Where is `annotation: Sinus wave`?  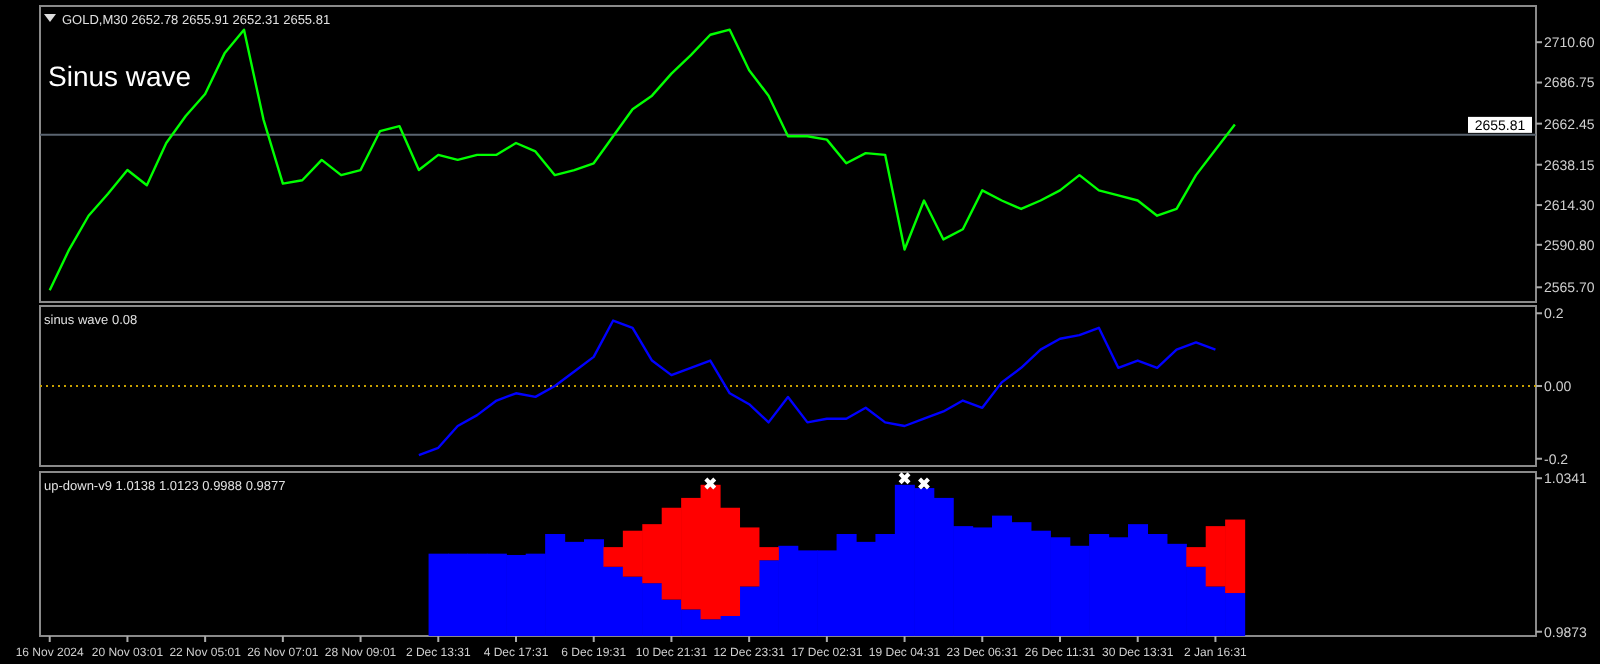 annotation: Sinus wave is located at coordinates (120, 76).